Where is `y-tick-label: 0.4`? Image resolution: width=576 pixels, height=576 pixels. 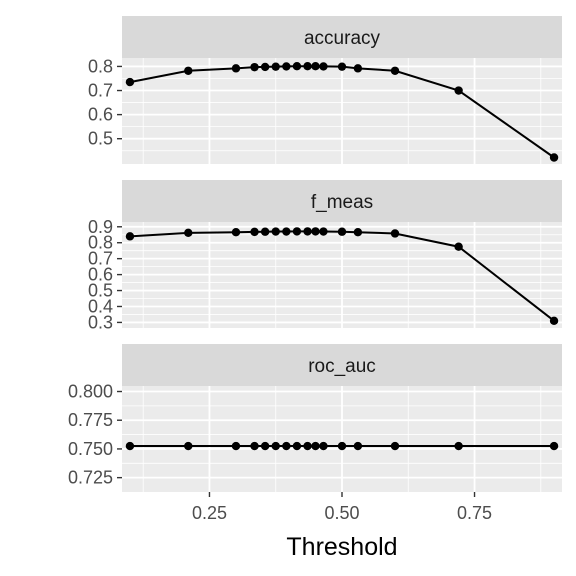 y-tick-label: 0.4 is located at coordinates (100, 306).